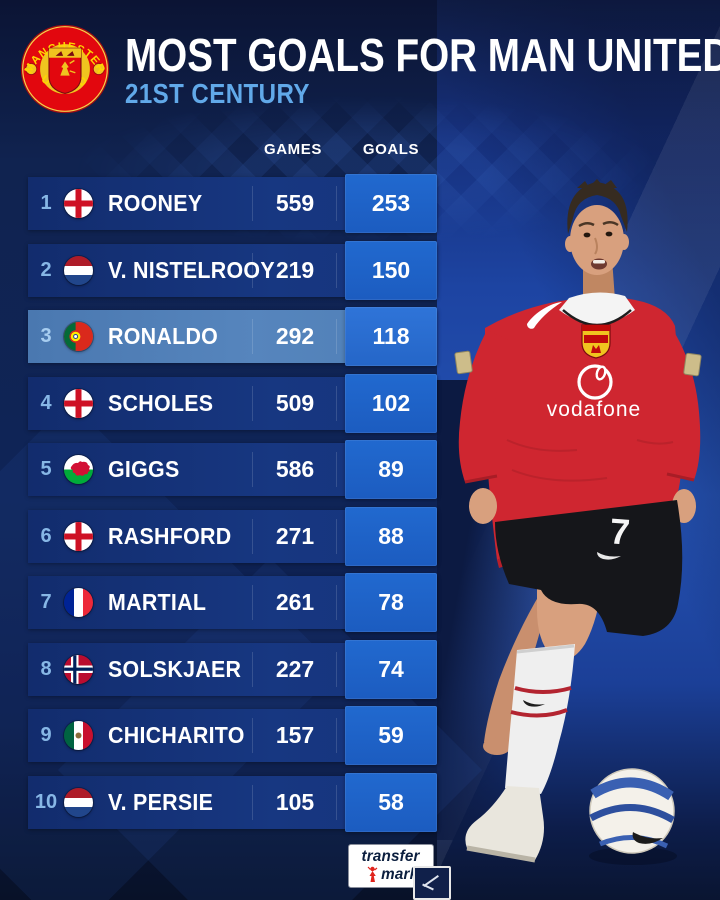  What do you see at coordinates (391, 735) in the screenshot?
I see `goals-value-box: 59` at bounding box center [391, 735].